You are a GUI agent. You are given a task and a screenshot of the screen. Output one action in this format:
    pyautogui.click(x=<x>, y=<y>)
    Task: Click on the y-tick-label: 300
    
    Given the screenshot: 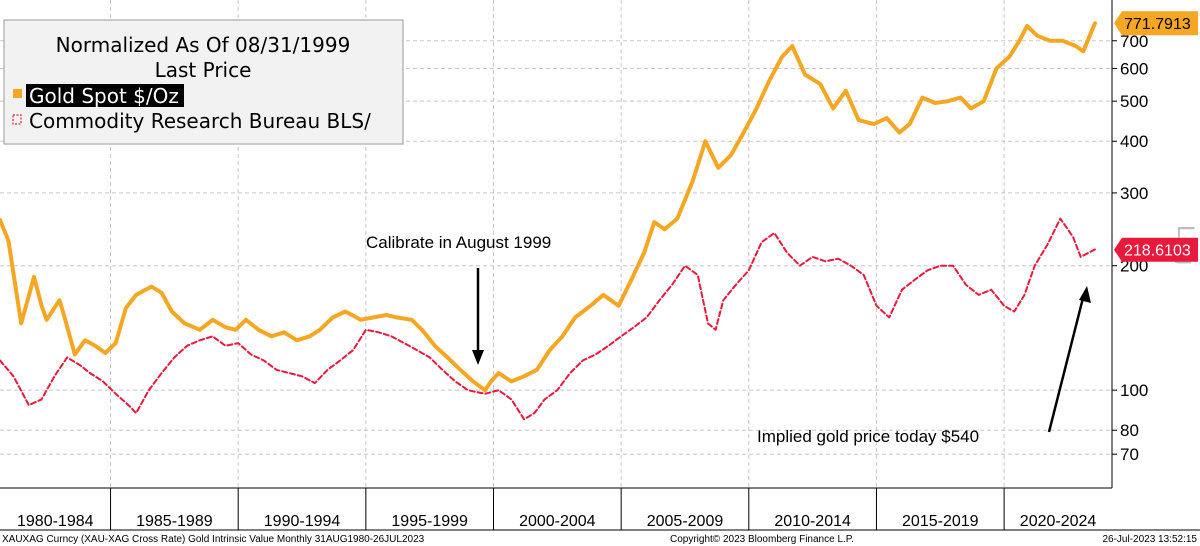 What is the action you would take?
    pyautogui.click(x=1134, y=193)
    